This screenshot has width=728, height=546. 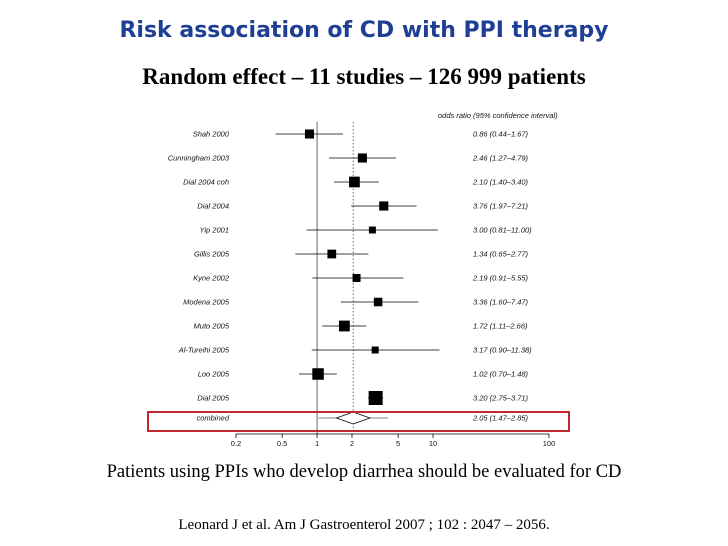 What do you see at coordinates (204, 350) in the screenshot?
I see `study-name: Al-Tureihi 2005` at bounding box center [204, 350].